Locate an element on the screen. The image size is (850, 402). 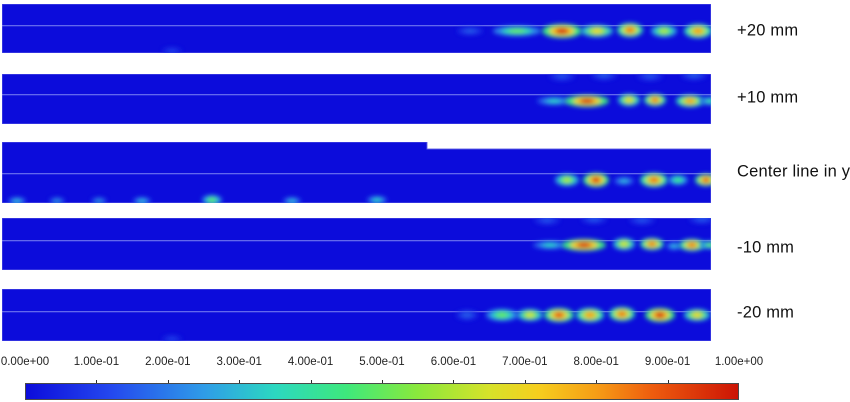
panel-label: -10 mm is located at coordinates (766, 247).